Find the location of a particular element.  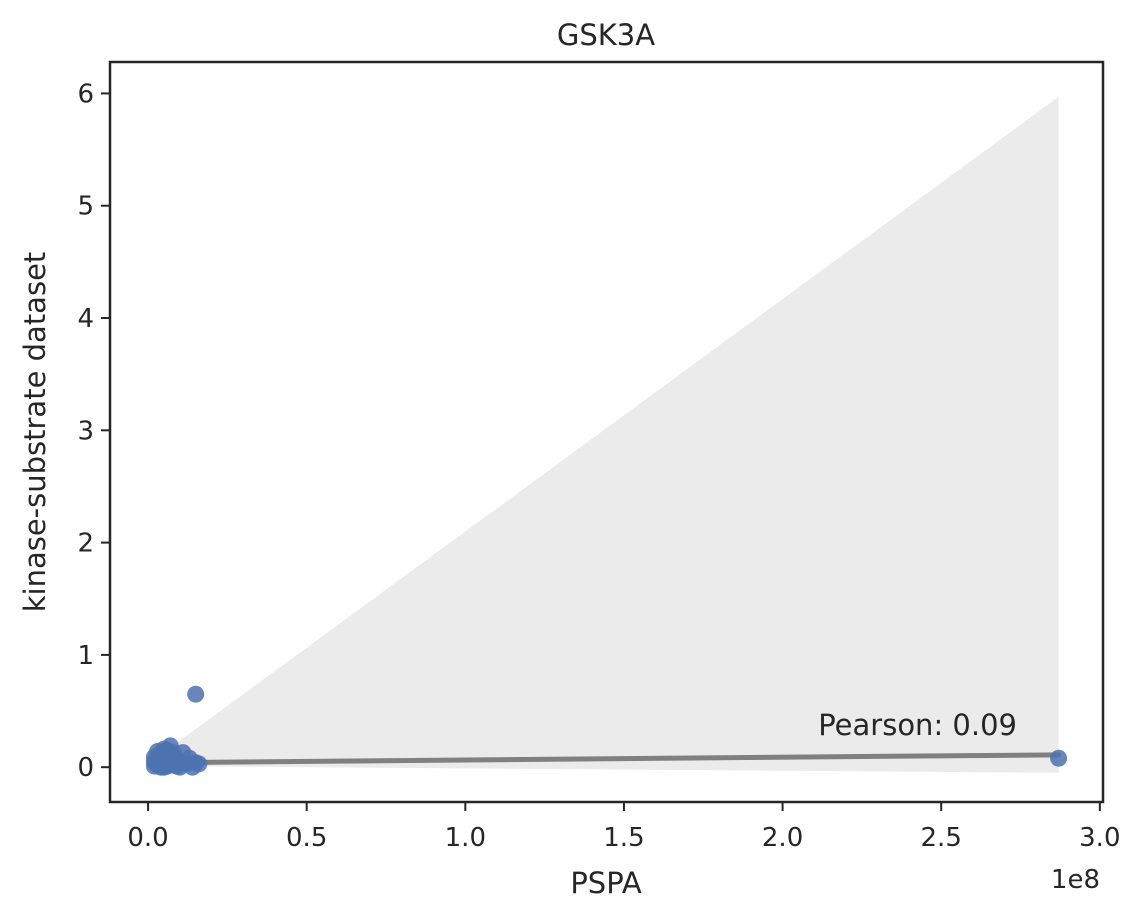

chart-title: GSK3A is located at coordinates (606, 35).